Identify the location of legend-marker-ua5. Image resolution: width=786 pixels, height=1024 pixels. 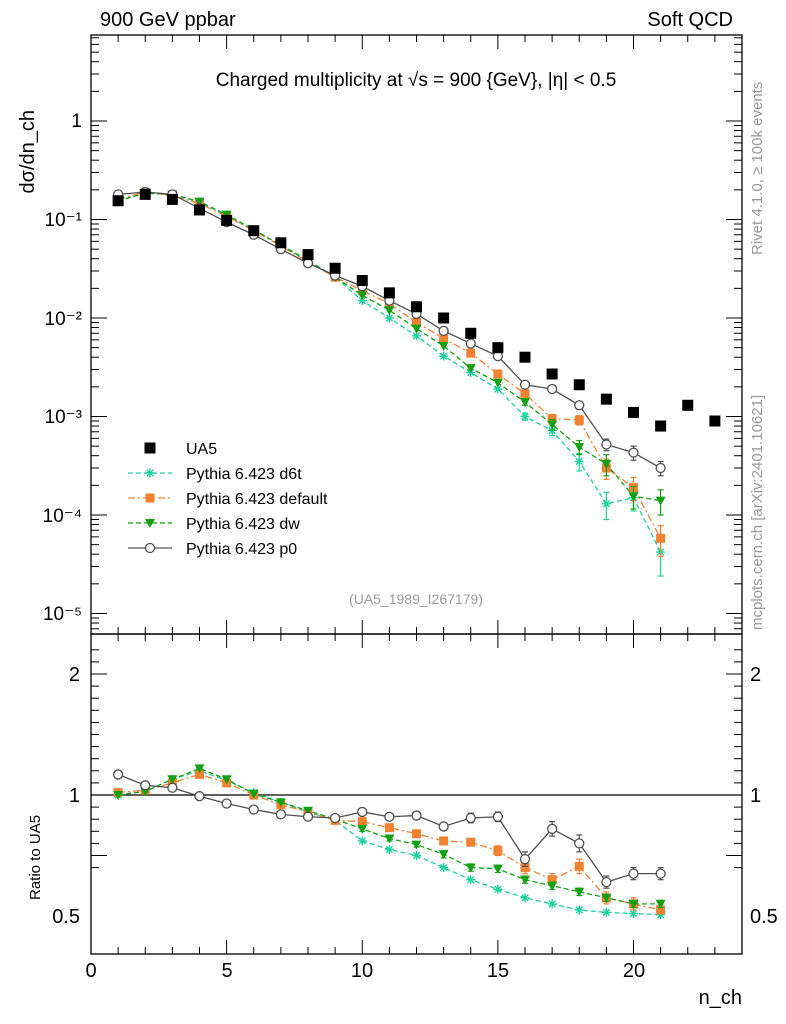
(150, 448).